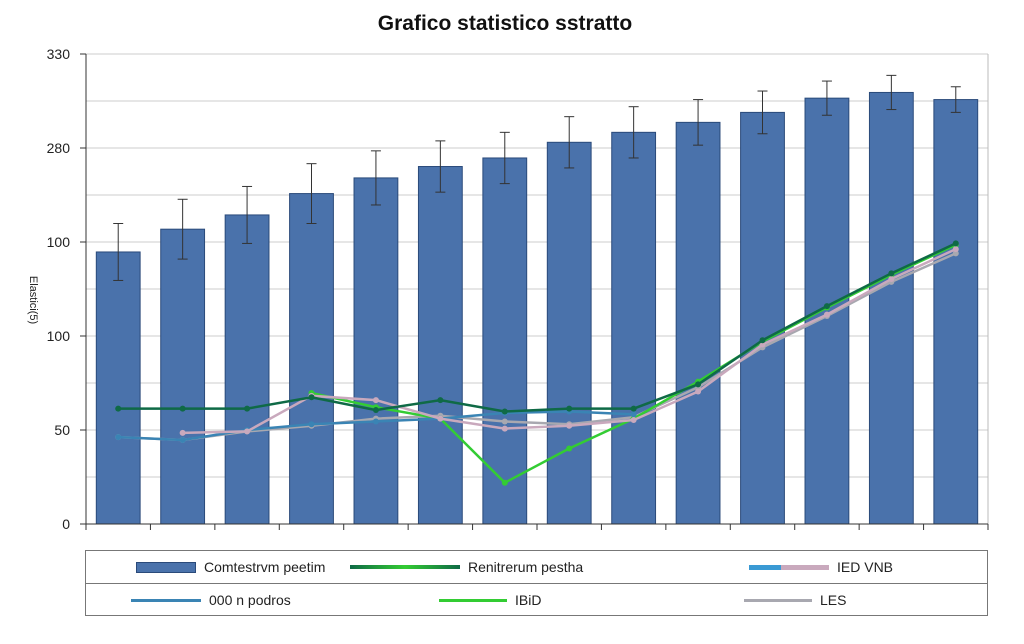  What do you see at coordinates (250, 600) in the screenshot?
I see `legend-label: 000 n podros` at bounding box center [250, 600].